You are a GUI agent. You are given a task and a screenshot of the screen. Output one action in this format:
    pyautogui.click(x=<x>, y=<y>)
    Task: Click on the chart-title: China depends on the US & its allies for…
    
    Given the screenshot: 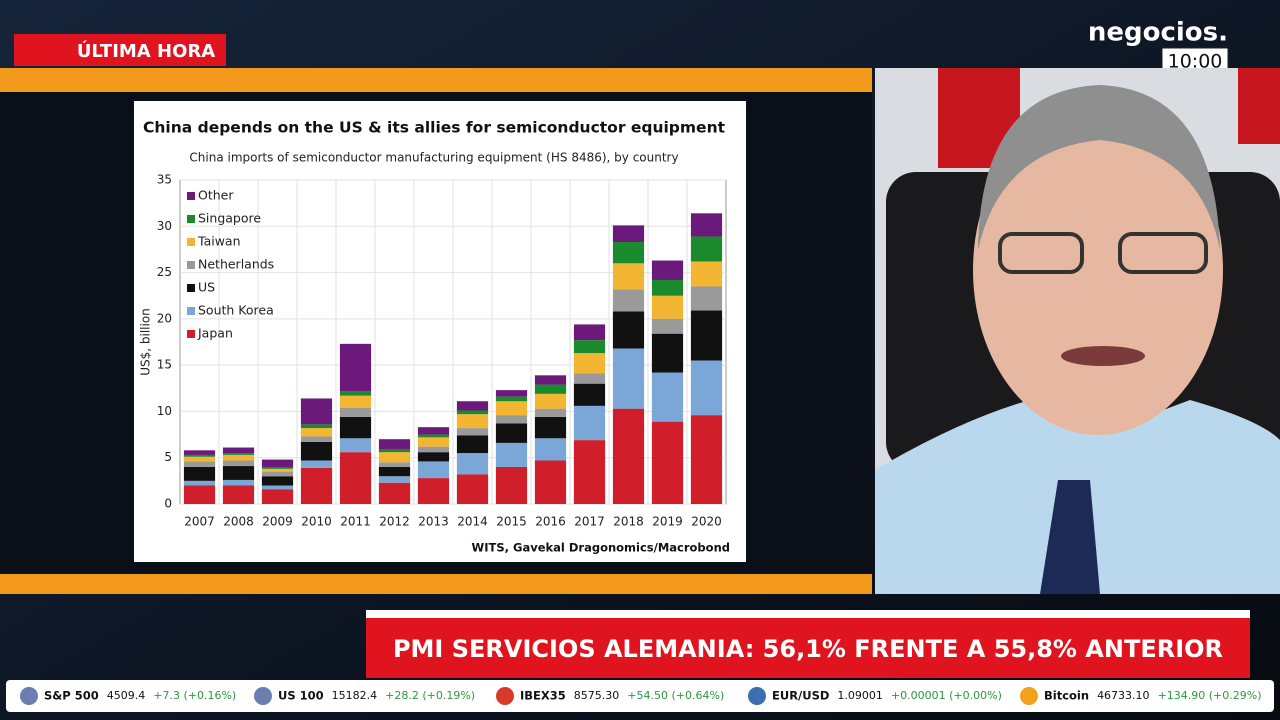 What is the action you would take?
    pyautogui.click(x=434, y=128)
    